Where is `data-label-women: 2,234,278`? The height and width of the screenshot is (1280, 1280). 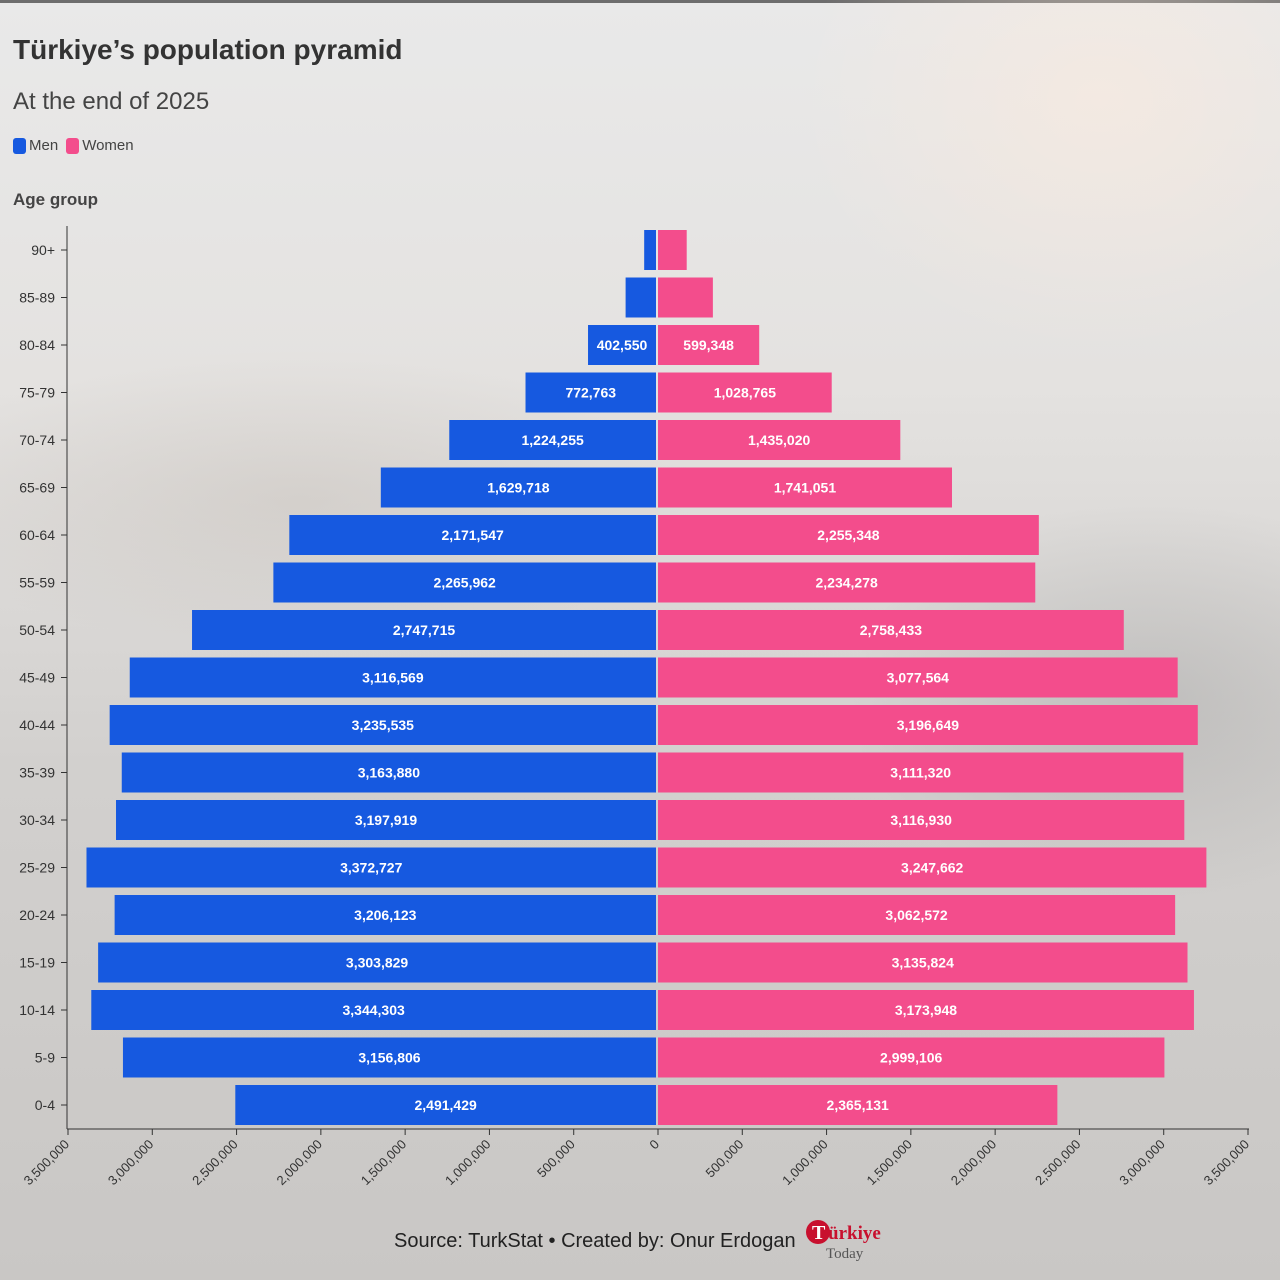
data-label-women: 2,234,278 is located at coordinates (846, 583).